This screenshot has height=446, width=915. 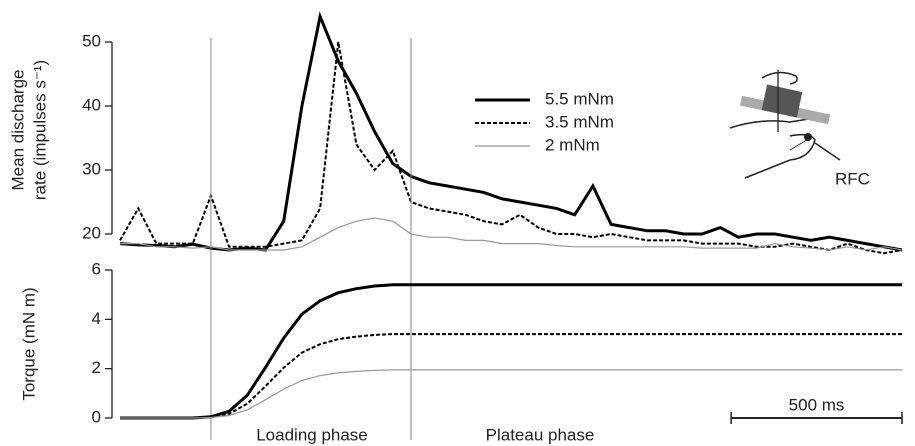 I want to click on phase-label: Plateau phase, so click(x=540, y=434).